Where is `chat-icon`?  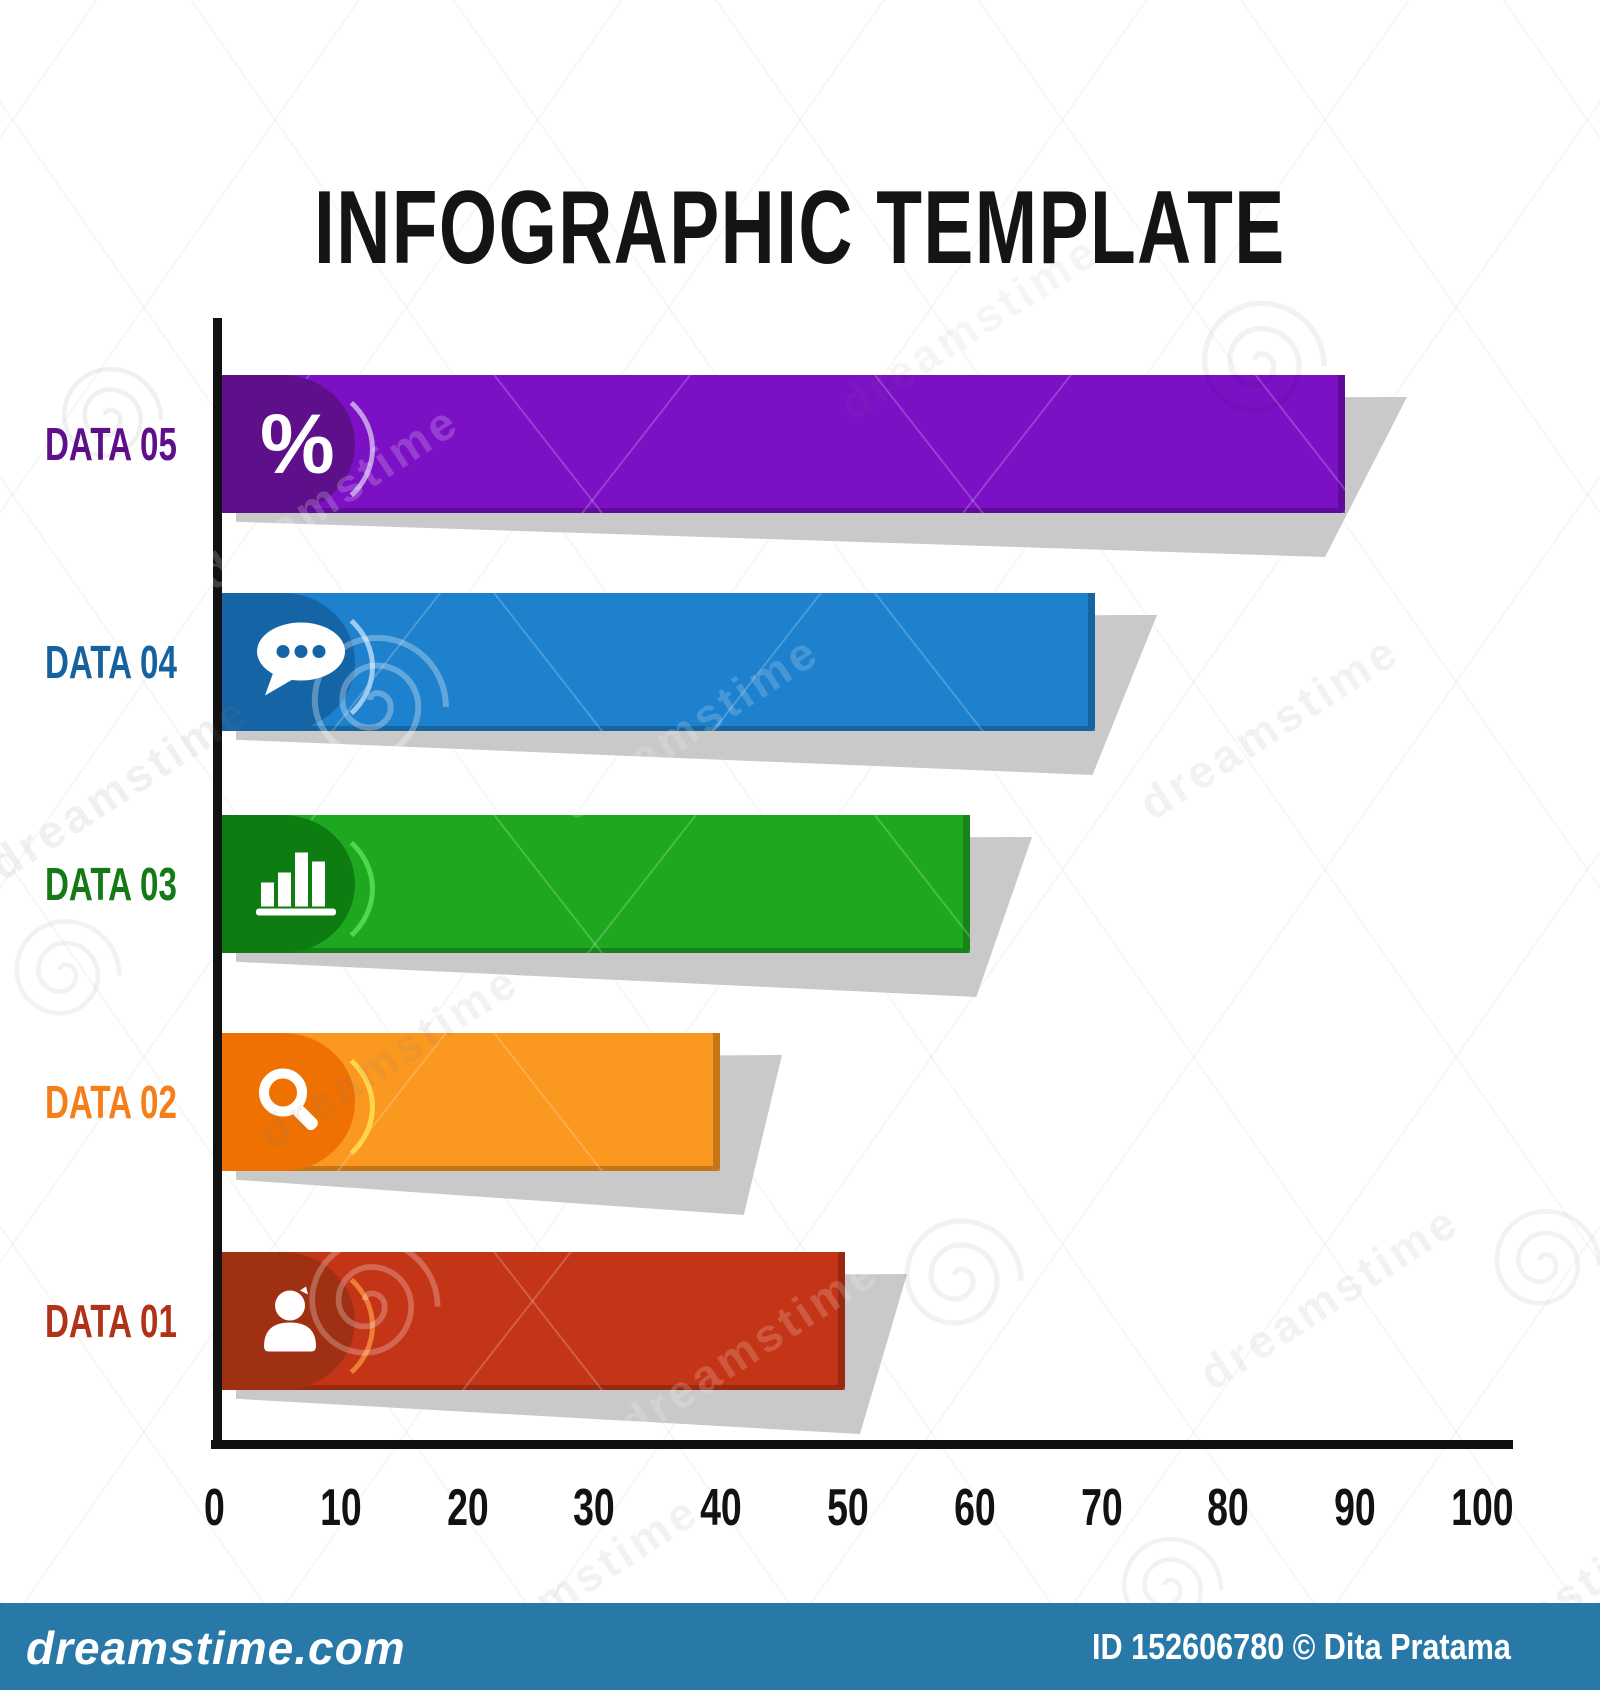 chat-icon is located at coordinates (302, 662).